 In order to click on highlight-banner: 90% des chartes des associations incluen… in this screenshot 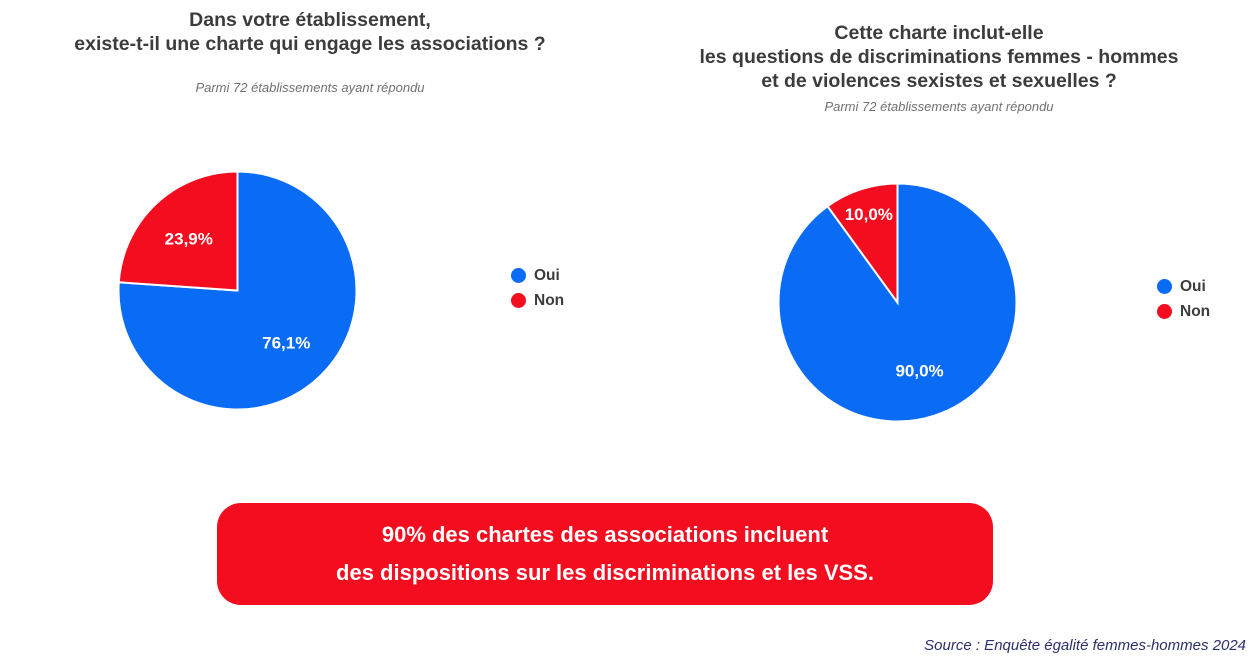, I will do `click(605, 554)`.